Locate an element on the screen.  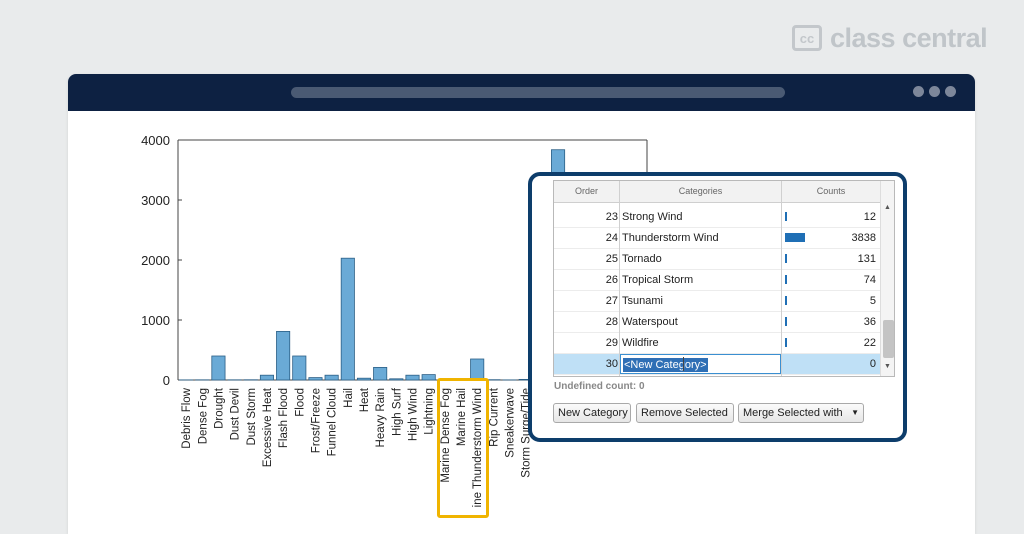
row-category: Tornado is located at coordinates (702, 259).